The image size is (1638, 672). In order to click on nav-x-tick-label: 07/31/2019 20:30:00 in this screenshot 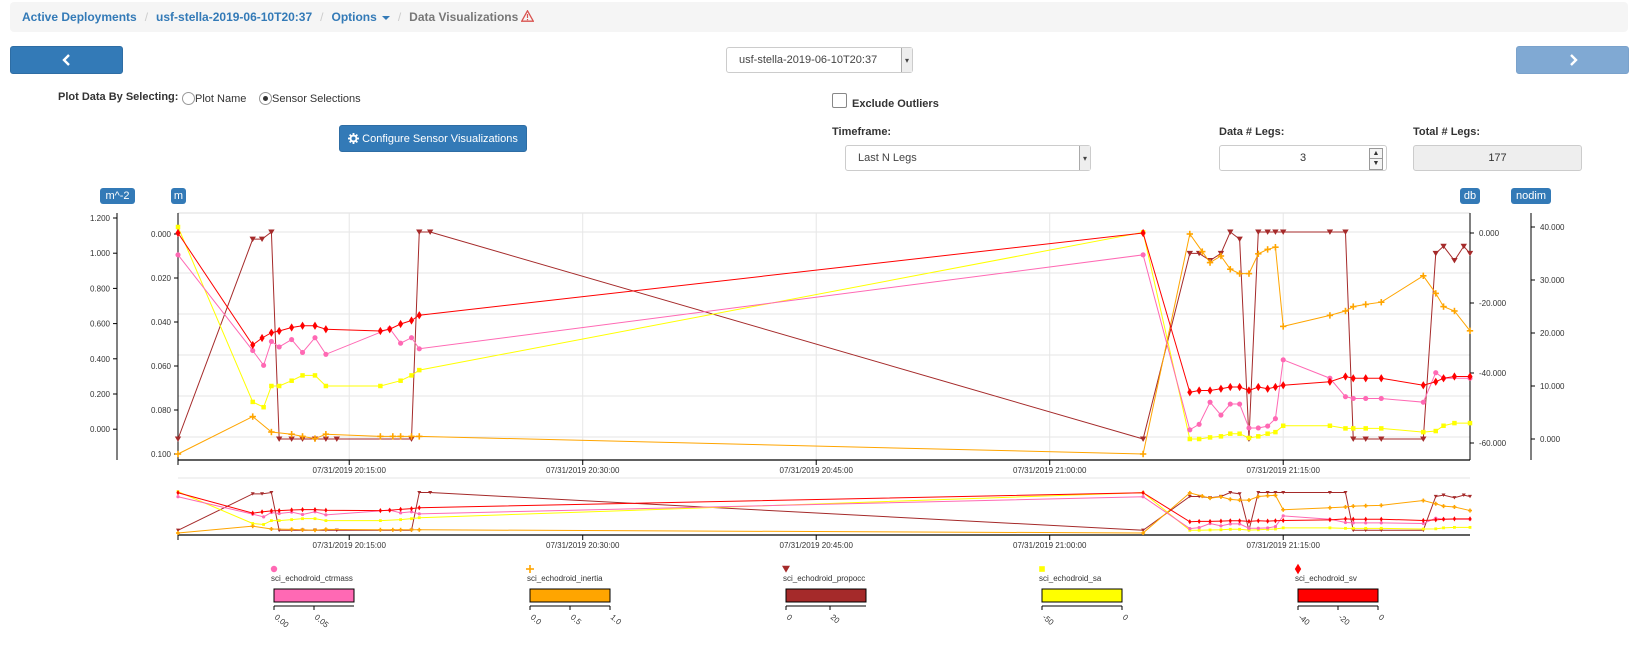, I will do `click(583, 545)`.